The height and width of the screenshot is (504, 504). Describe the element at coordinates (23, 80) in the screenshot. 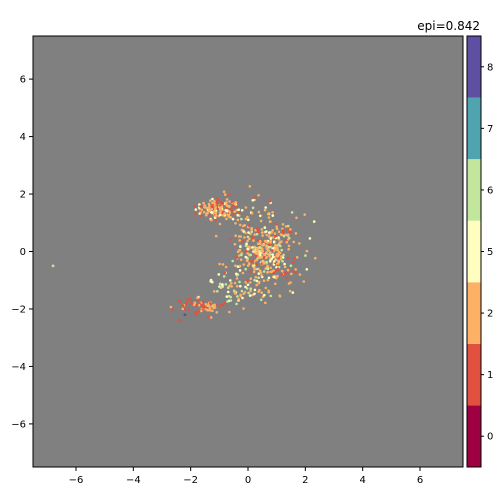

I see `y-tick-label: 6` at that location.